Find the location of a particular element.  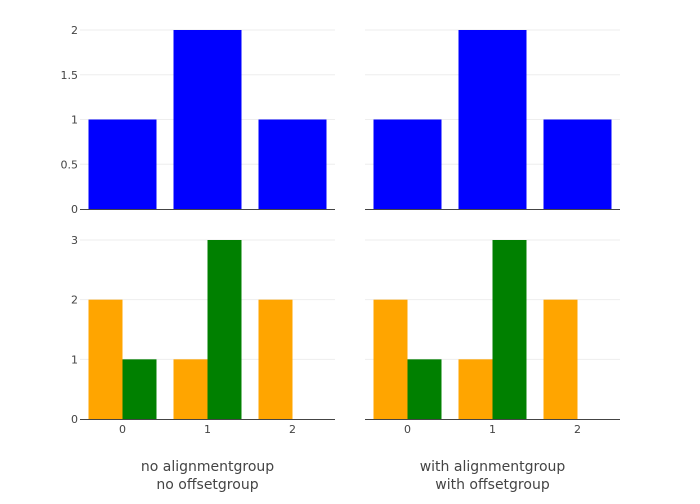

bar-row1-panel0-series1-cat1 is located at coordinates (224, 329).